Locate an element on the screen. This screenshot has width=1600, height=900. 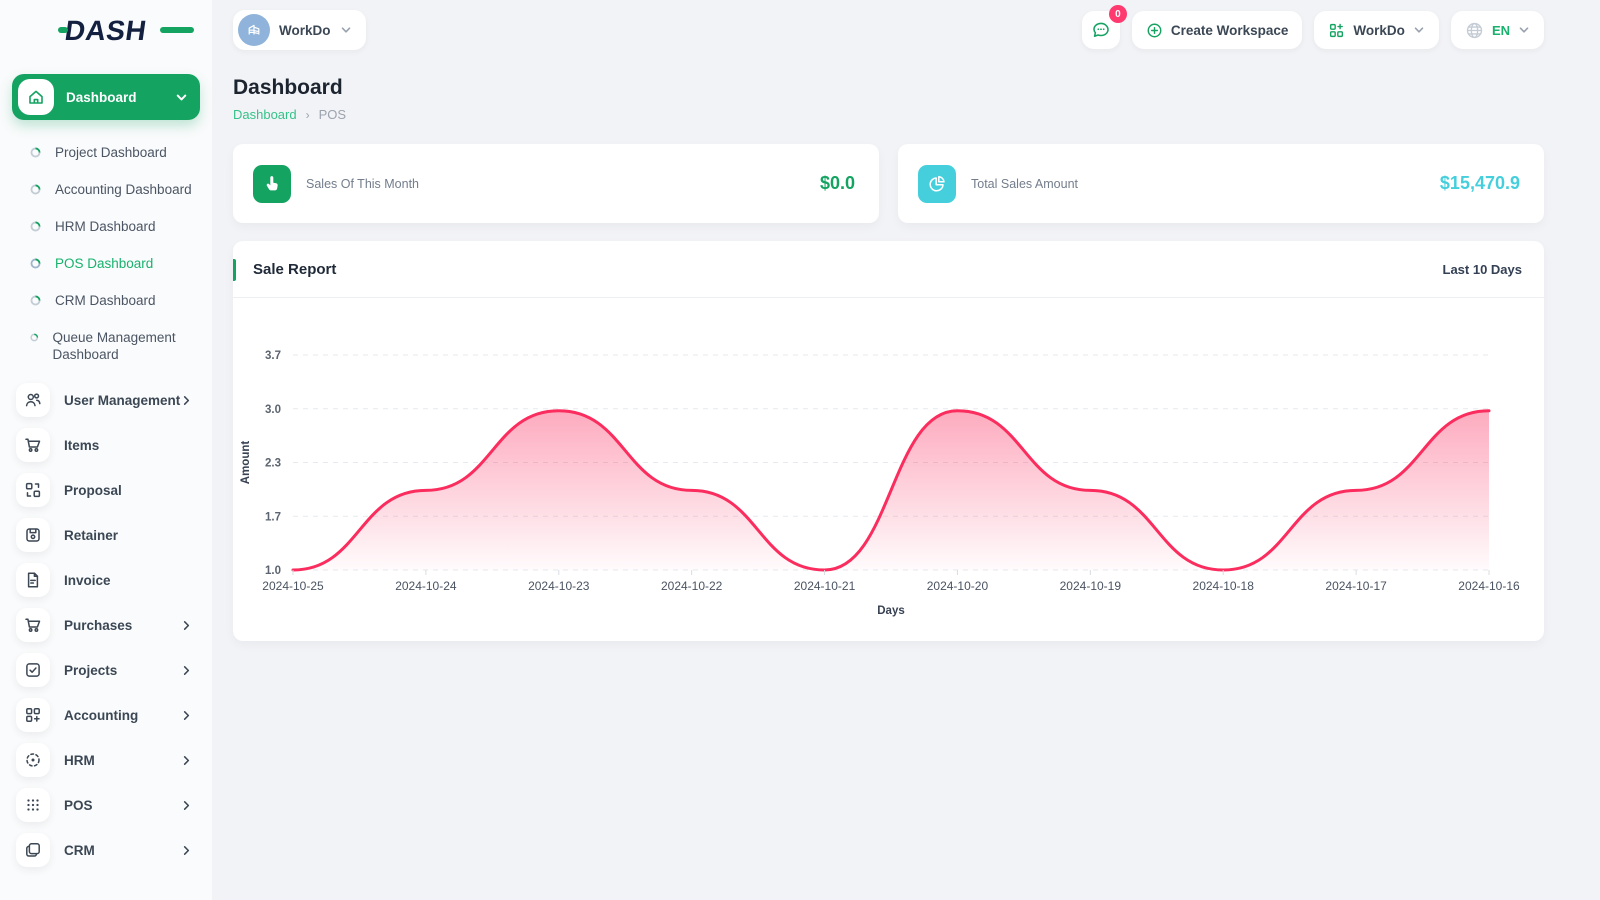
svg-text: 3.0 is located at coordinates (273, 410).